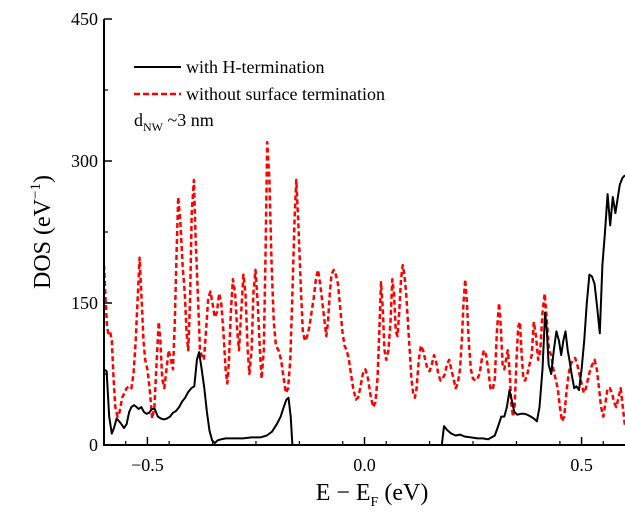 Image resolution: width=625 pixels, height=512 pixels. I want to click on legend-label-no-termination: without surface termination, so click(285, 94).